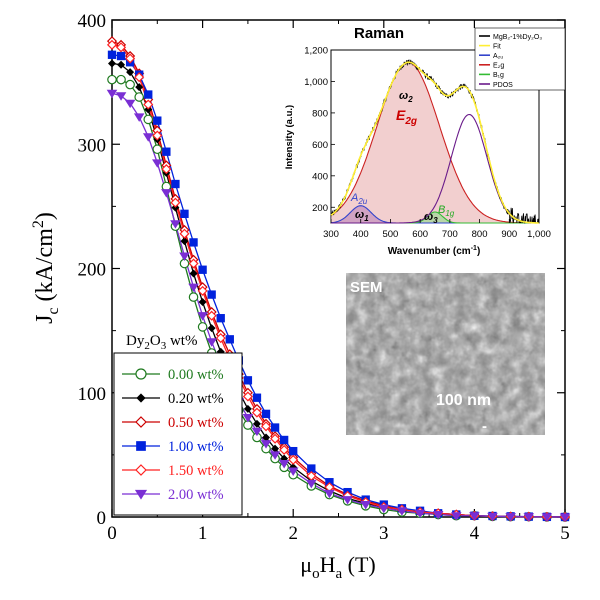  I want to click on raman-legend-label: PDOS, so click(503, 85).